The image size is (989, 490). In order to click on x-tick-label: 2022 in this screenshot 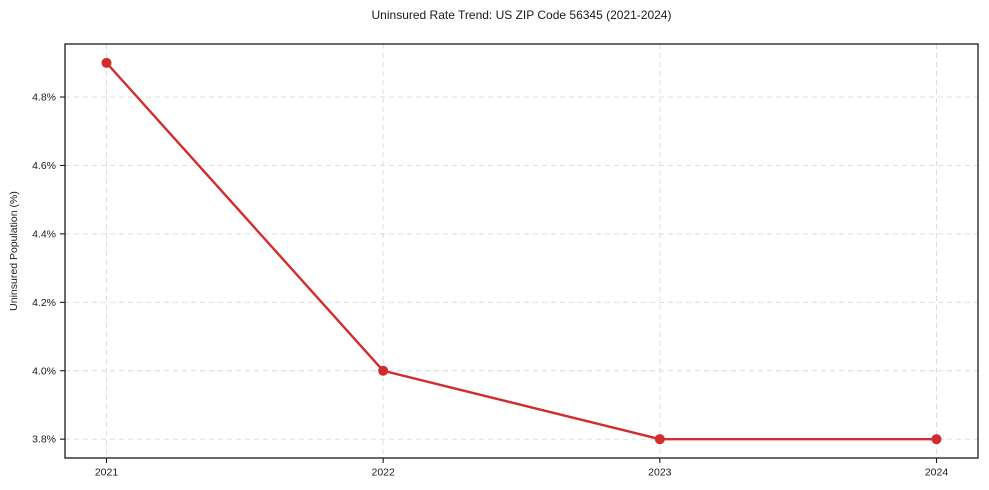, I will do `click(383, 473)`.